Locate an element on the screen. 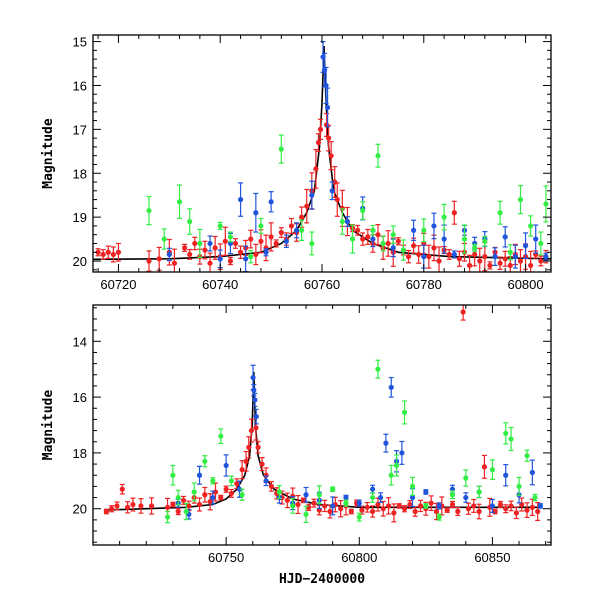 This screenshot has height=600, width=600. y-tick-label: 19 is located at coordinates (80, 217).